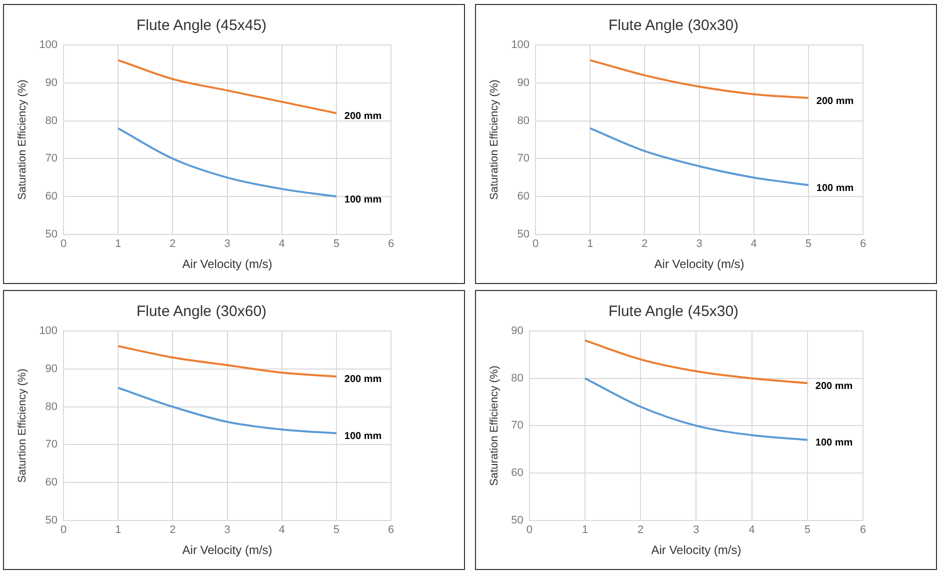 The width and height of the screenshot is (945, 579). I want to click on chart-title: Flute Angle (30x30), so click(673, 25).